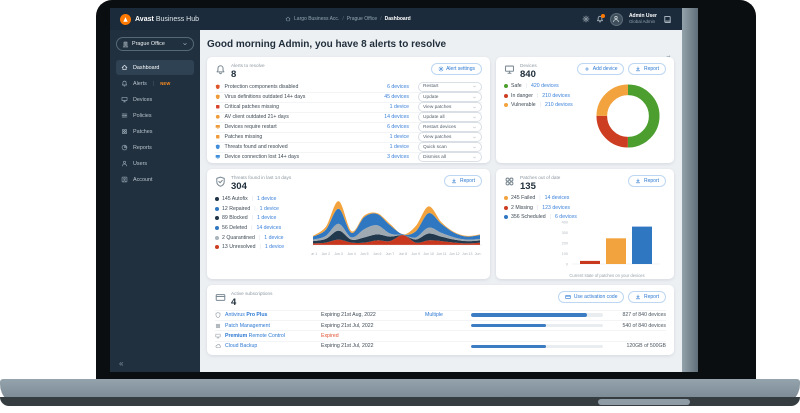 Image resolution: width=800 pixels, height=413 pixels. I want to click on svg-text: Jun 9, so click(416, 253).